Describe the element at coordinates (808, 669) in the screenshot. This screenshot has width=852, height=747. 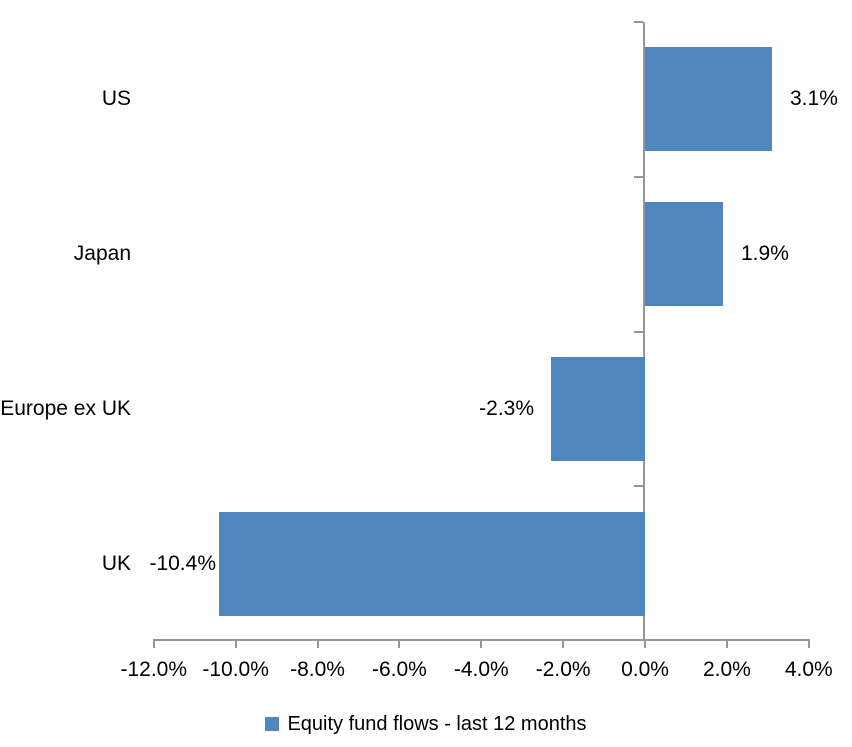
I see `x-axis-tick-label: 4.0%` at that location.